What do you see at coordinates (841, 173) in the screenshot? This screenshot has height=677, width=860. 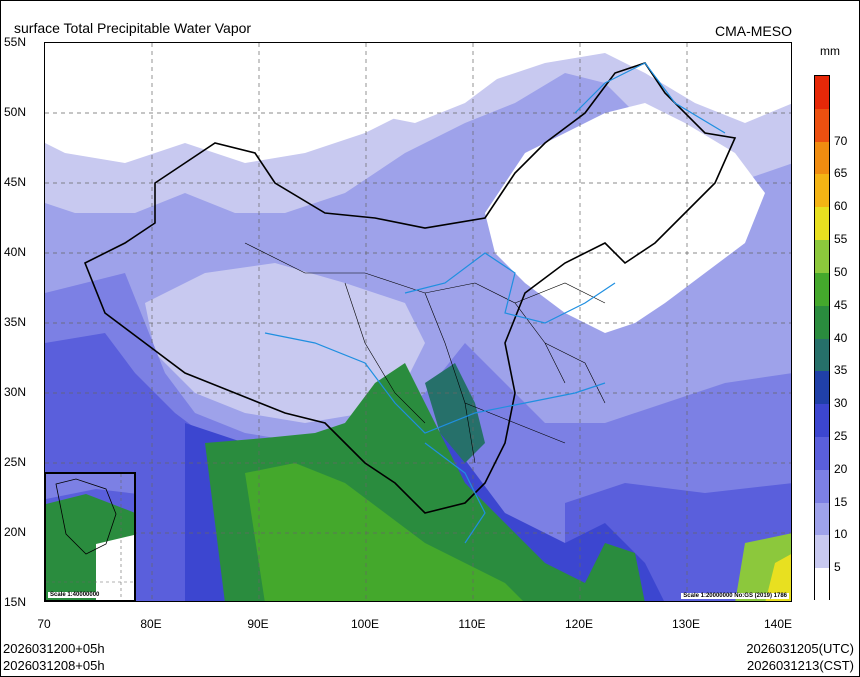 I see `colorbar-tick-label: 65` at bounding box center [841, 173].